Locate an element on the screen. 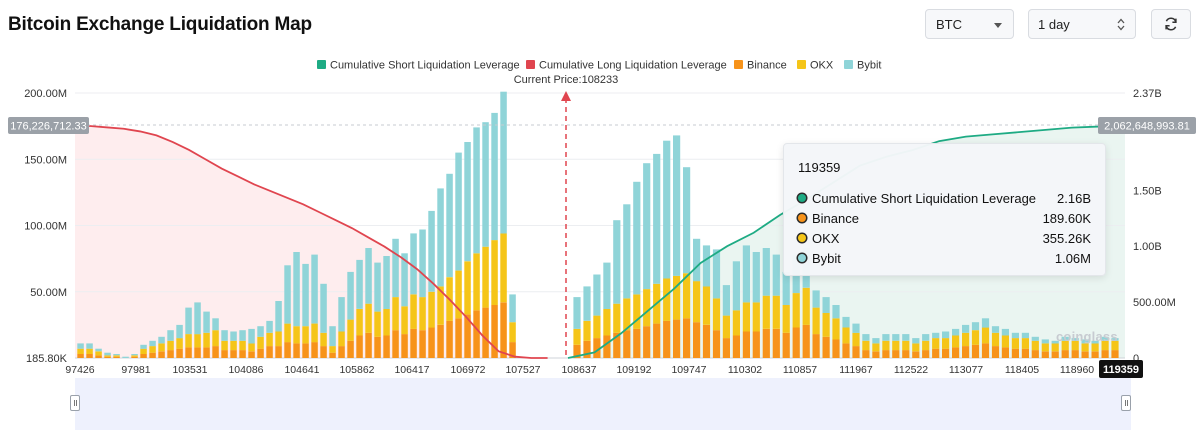 This screenshot has width=1200, height=443. coin-select: BTC is located at coordinates (969, 24).